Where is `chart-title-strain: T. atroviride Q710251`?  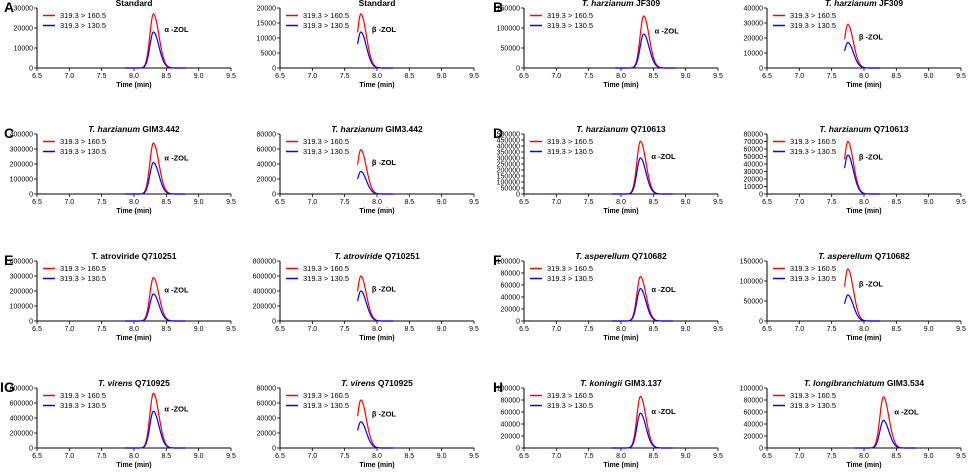
chart-title-strain: T. atroviride Q710251 is located at coordinates (133, 256).